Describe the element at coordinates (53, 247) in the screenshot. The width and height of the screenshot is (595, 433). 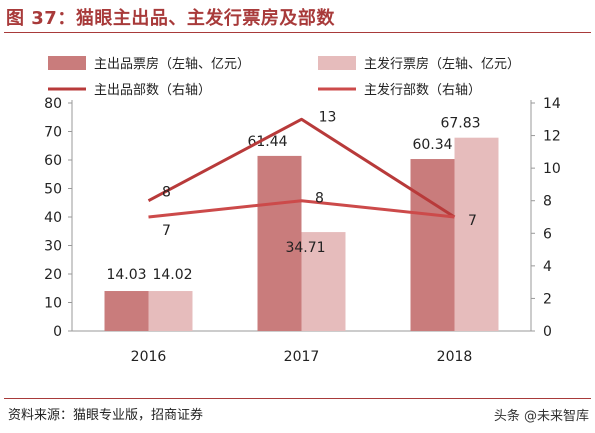
I see `y-left-tick-label: 30` at that location.